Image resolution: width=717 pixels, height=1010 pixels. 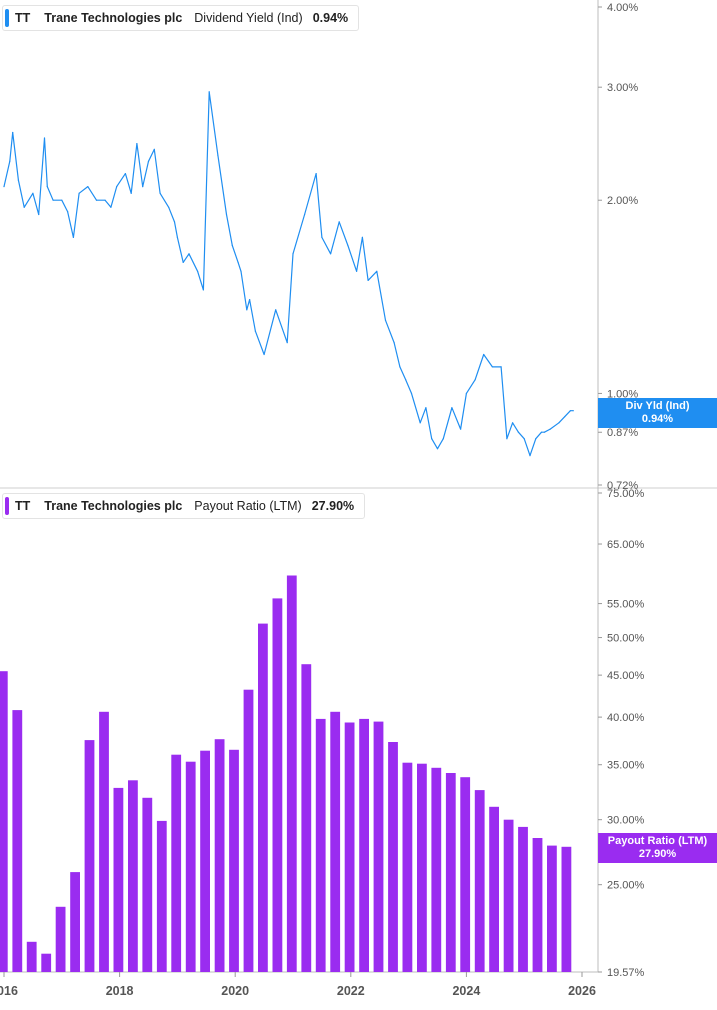 I want to click on x-tick-label: 2018, so click(x=120, y=991).